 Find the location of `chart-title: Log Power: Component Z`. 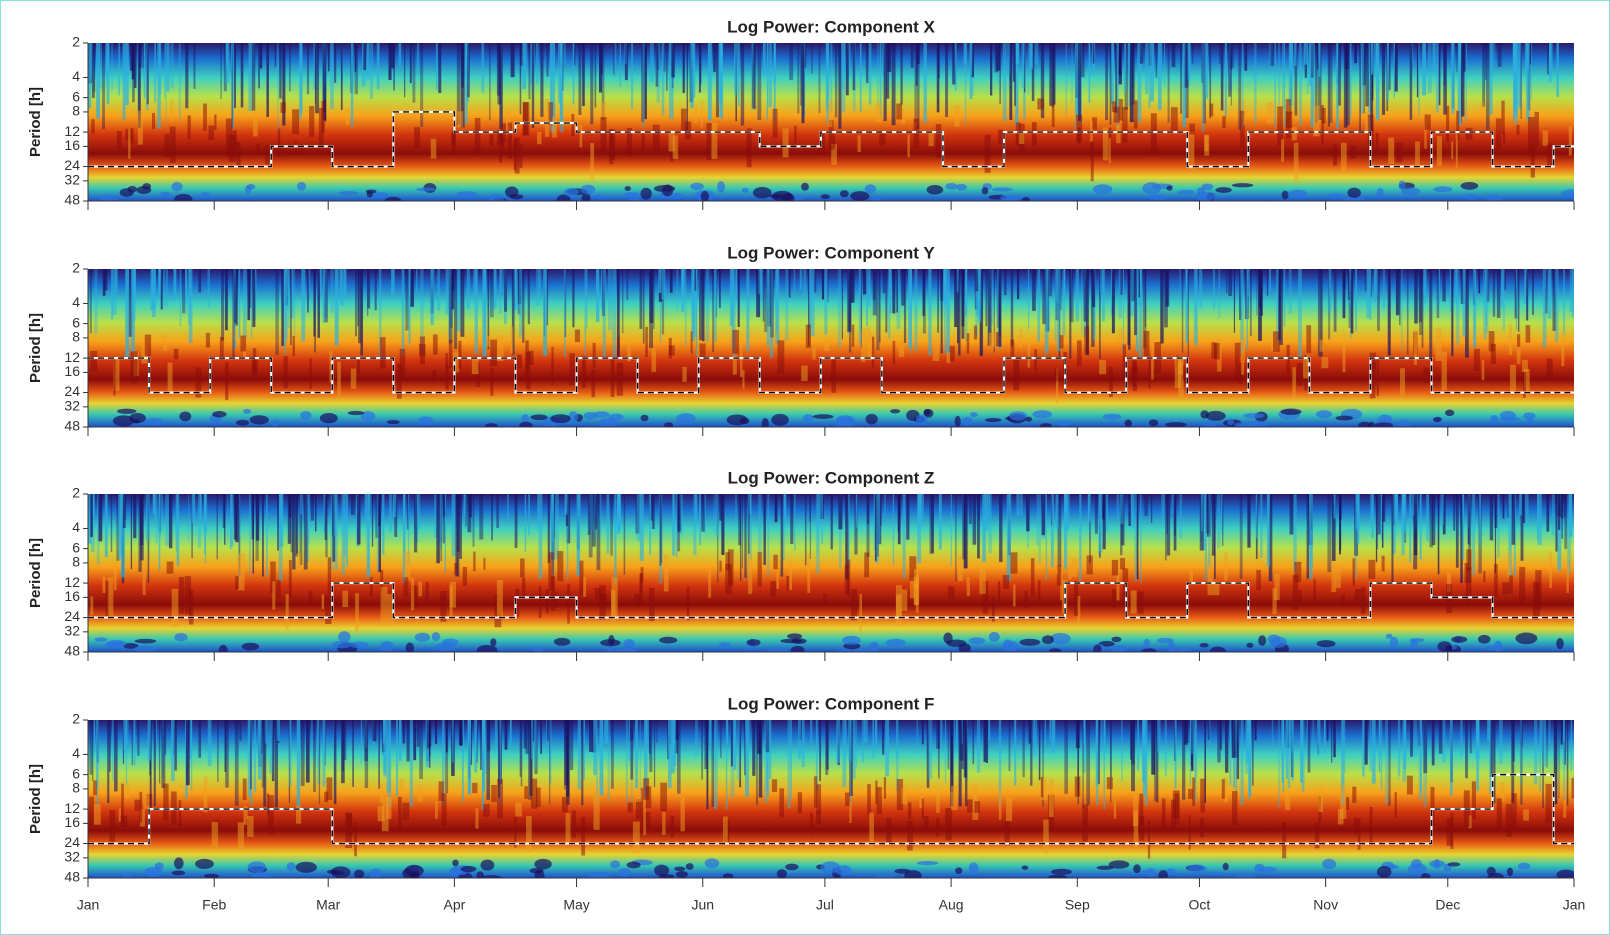

chart-title: Log Power: Component Z is located at coordinates (831, 477).